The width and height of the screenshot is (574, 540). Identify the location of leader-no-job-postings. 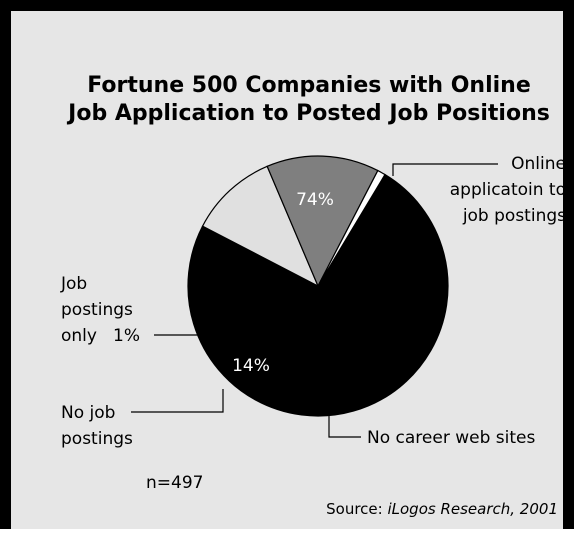
(177, 401).